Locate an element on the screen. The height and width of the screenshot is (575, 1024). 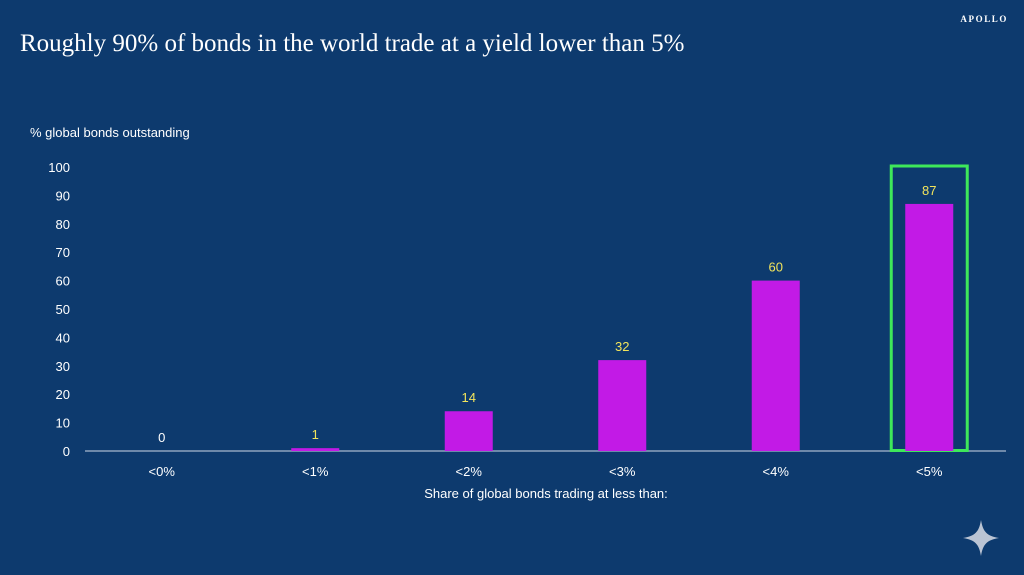
y-axis-ticks: 0 10 20 30 40 50 60 70 80 90 100 is located at coordinates (59, 309).